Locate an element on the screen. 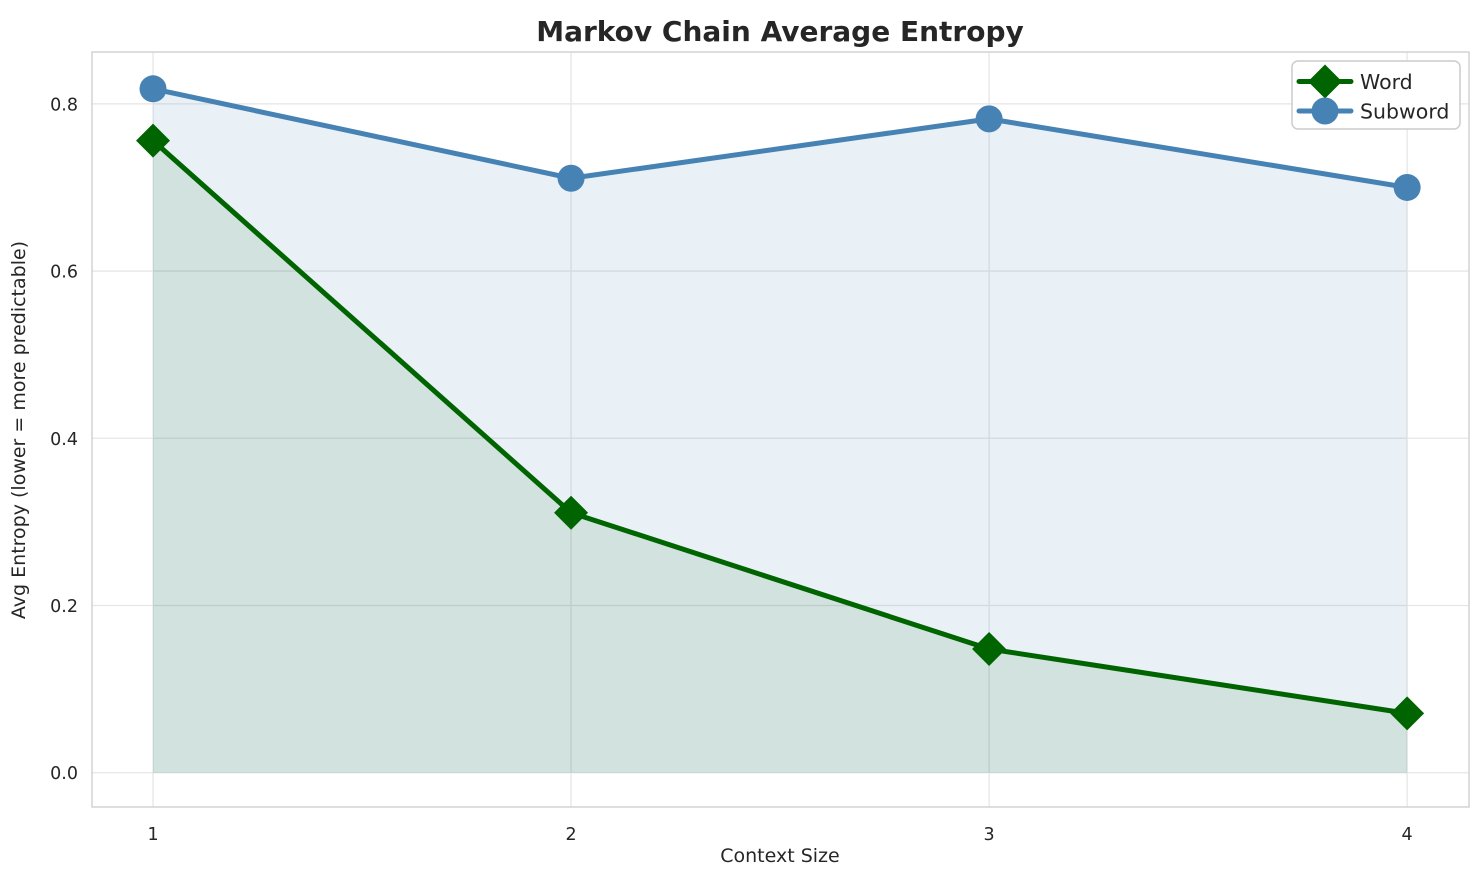  x-tick-2: 2 is located at coordinates (570, 835).